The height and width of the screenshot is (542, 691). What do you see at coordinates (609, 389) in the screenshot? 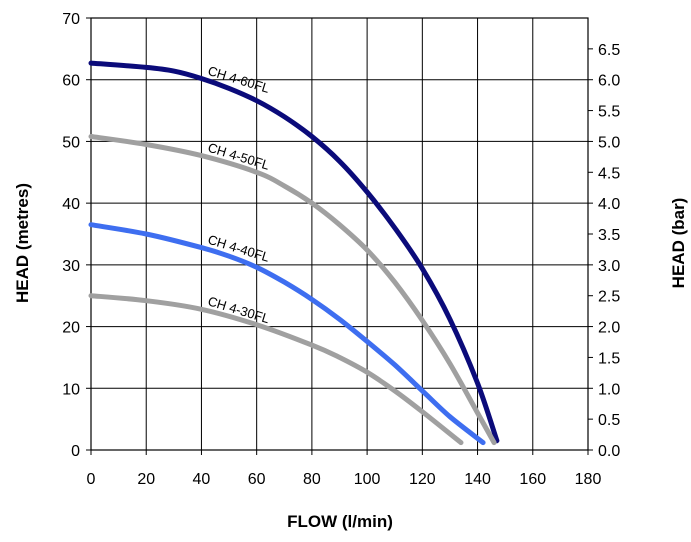
I see `y2-tick-label: 1.0` at bounding box center [609, 389].